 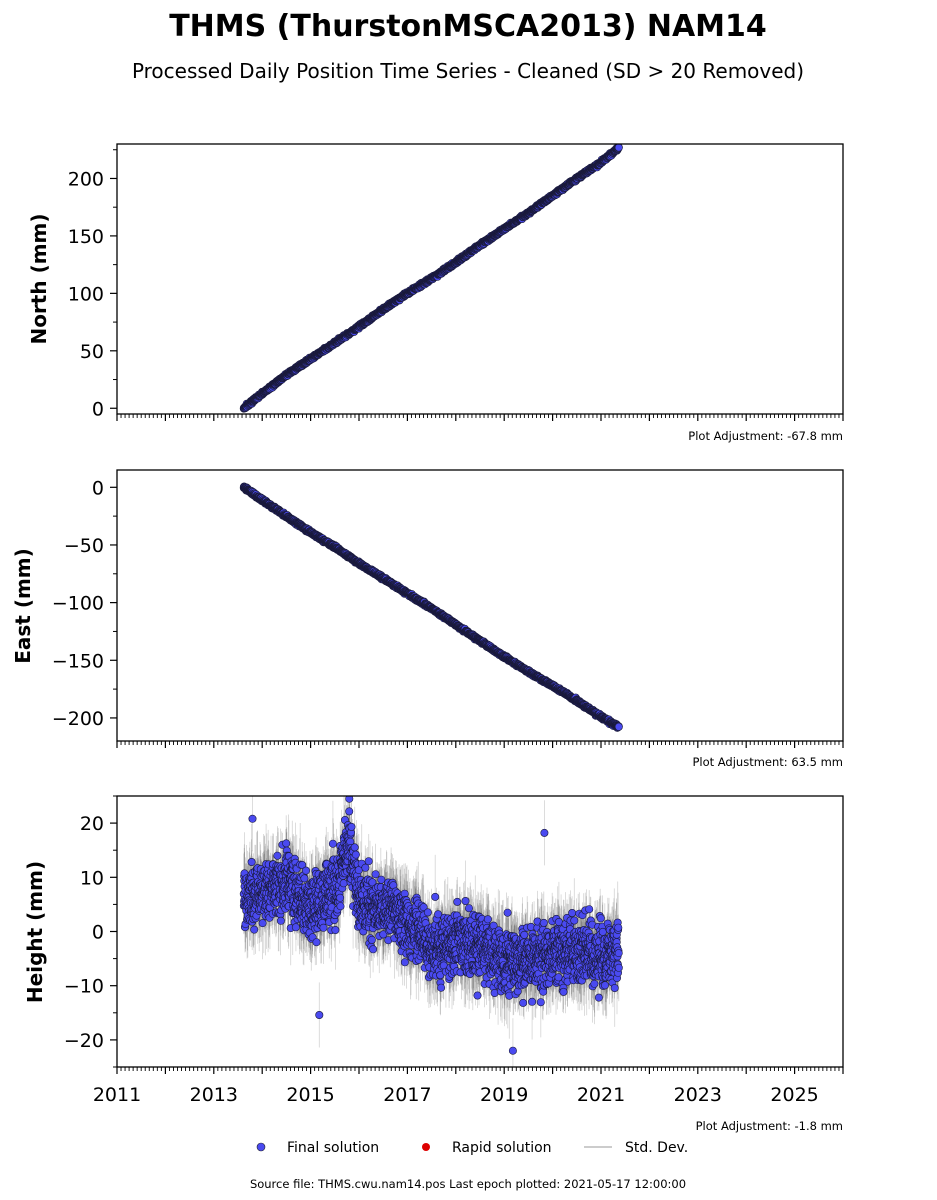 I want to click on chart-title: THMS (ThurstonMSCA2013) NAM14, so click(x=468, y=26).